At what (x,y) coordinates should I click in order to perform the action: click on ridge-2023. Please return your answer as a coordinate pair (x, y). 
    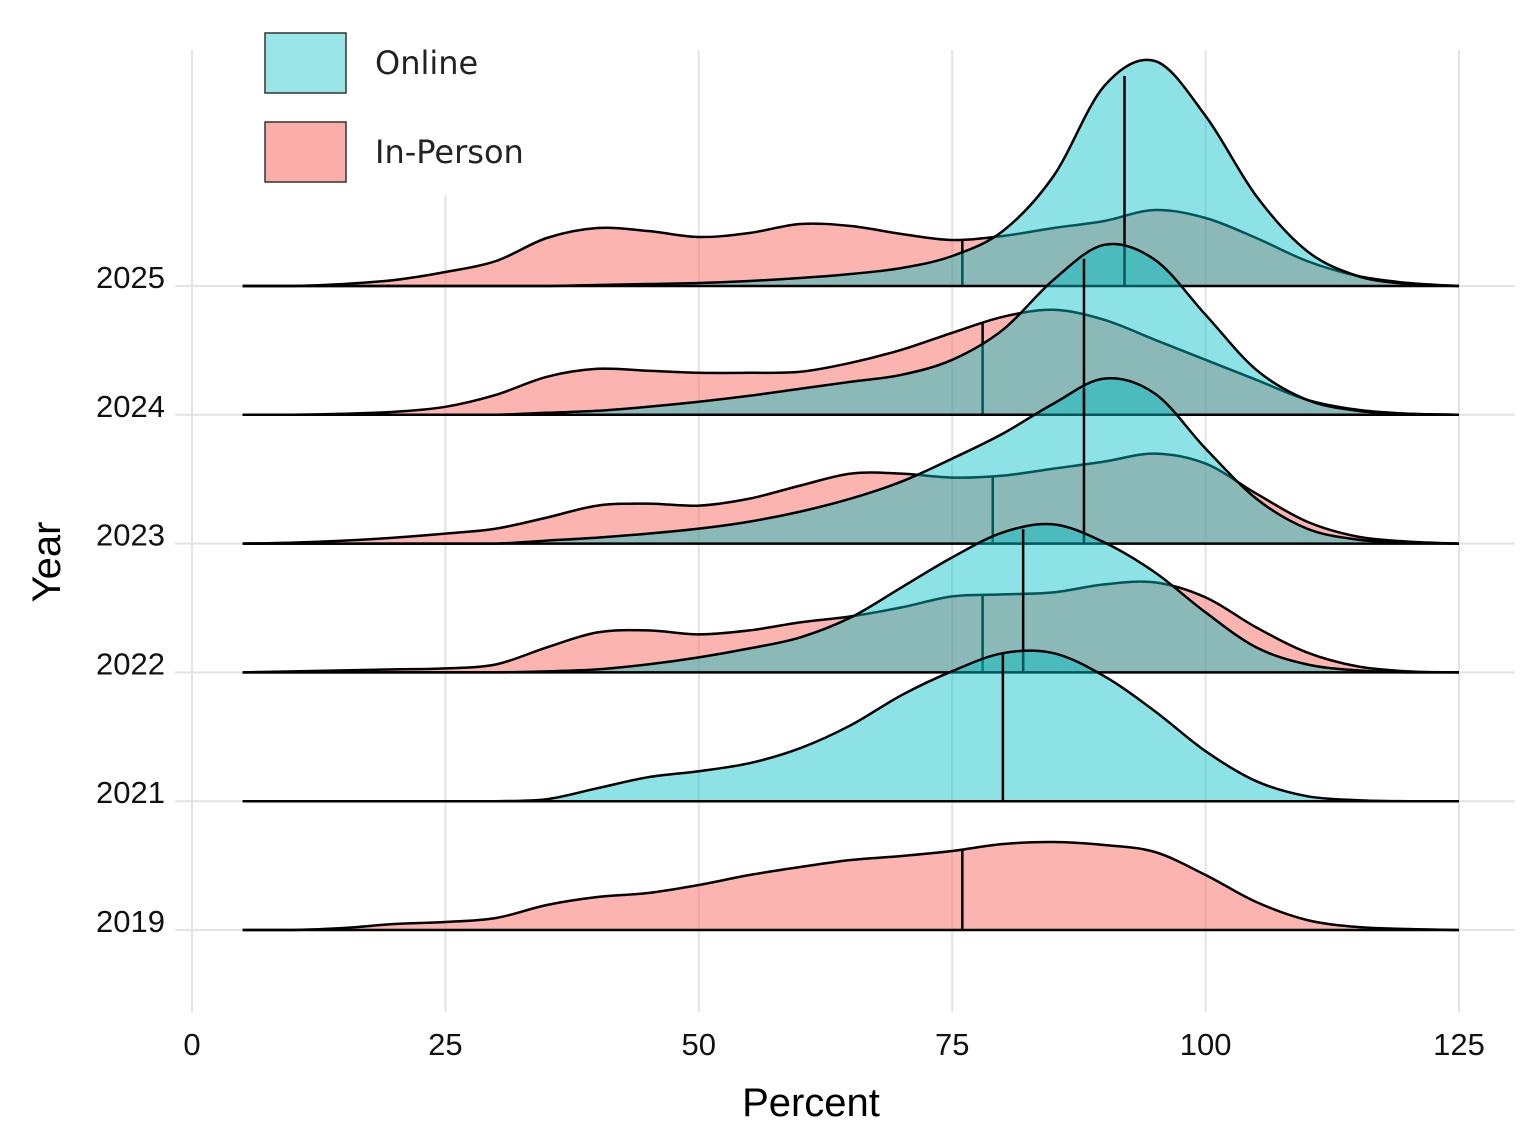
    Looking at the image, I should click on (851, 461).